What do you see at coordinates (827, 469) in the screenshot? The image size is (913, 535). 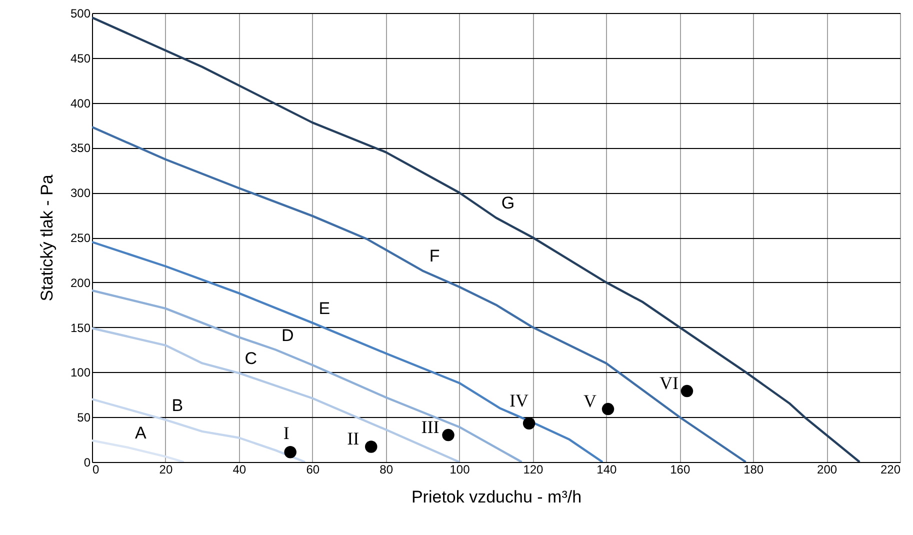 I see `x-tick-label: 200` at bounding box center [827, 469].